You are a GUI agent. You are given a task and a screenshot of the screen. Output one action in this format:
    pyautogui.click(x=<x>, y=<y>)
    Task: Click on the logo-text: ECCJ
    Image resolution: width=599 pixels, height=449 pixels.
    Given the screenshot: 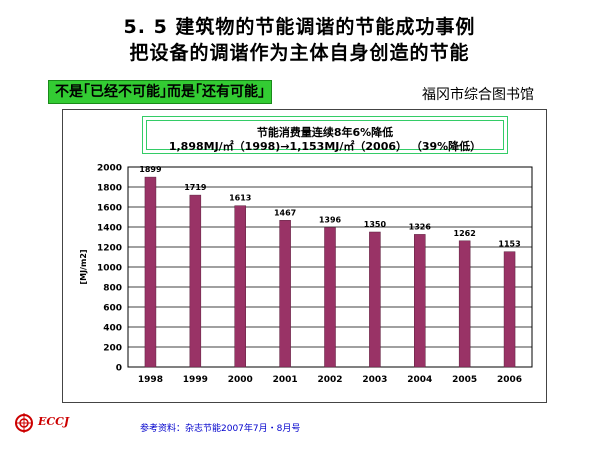 What is the action you would take?
    pyautogui.click(x=54, y=421)
    